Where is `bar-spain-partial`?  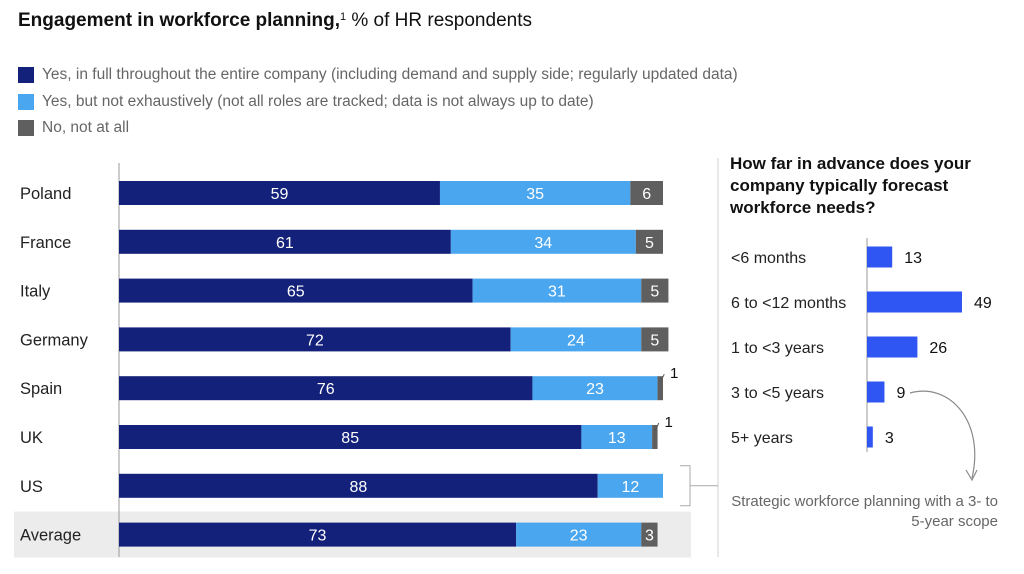
bar-spain-partial is located at coordinates (595, 388).